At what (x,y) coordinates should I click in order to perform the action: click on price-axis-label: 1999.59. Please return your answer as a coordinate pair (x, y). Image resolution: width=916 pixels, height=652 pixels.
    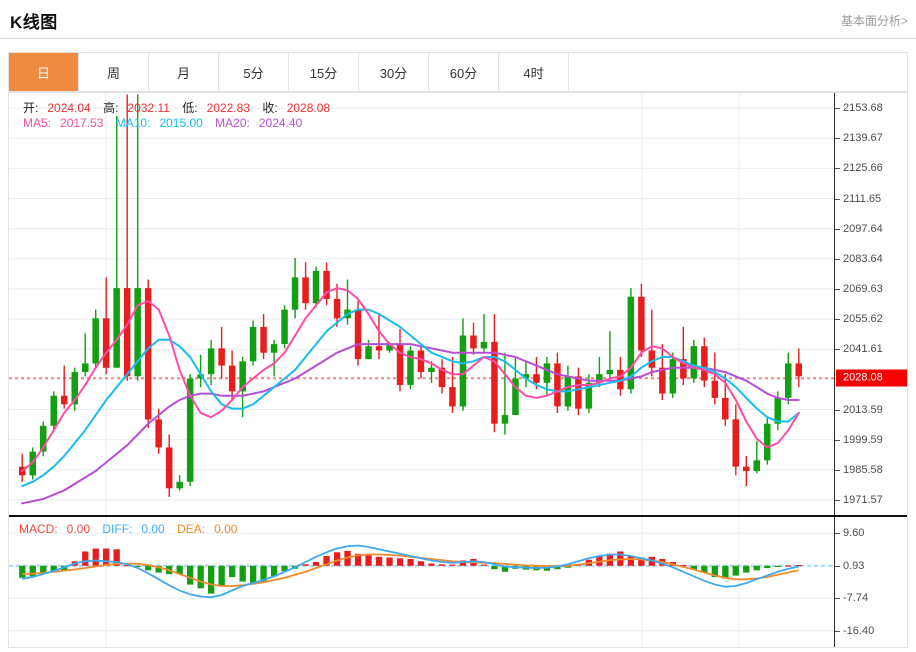
    Looking at the image, I should click on (863, 439).